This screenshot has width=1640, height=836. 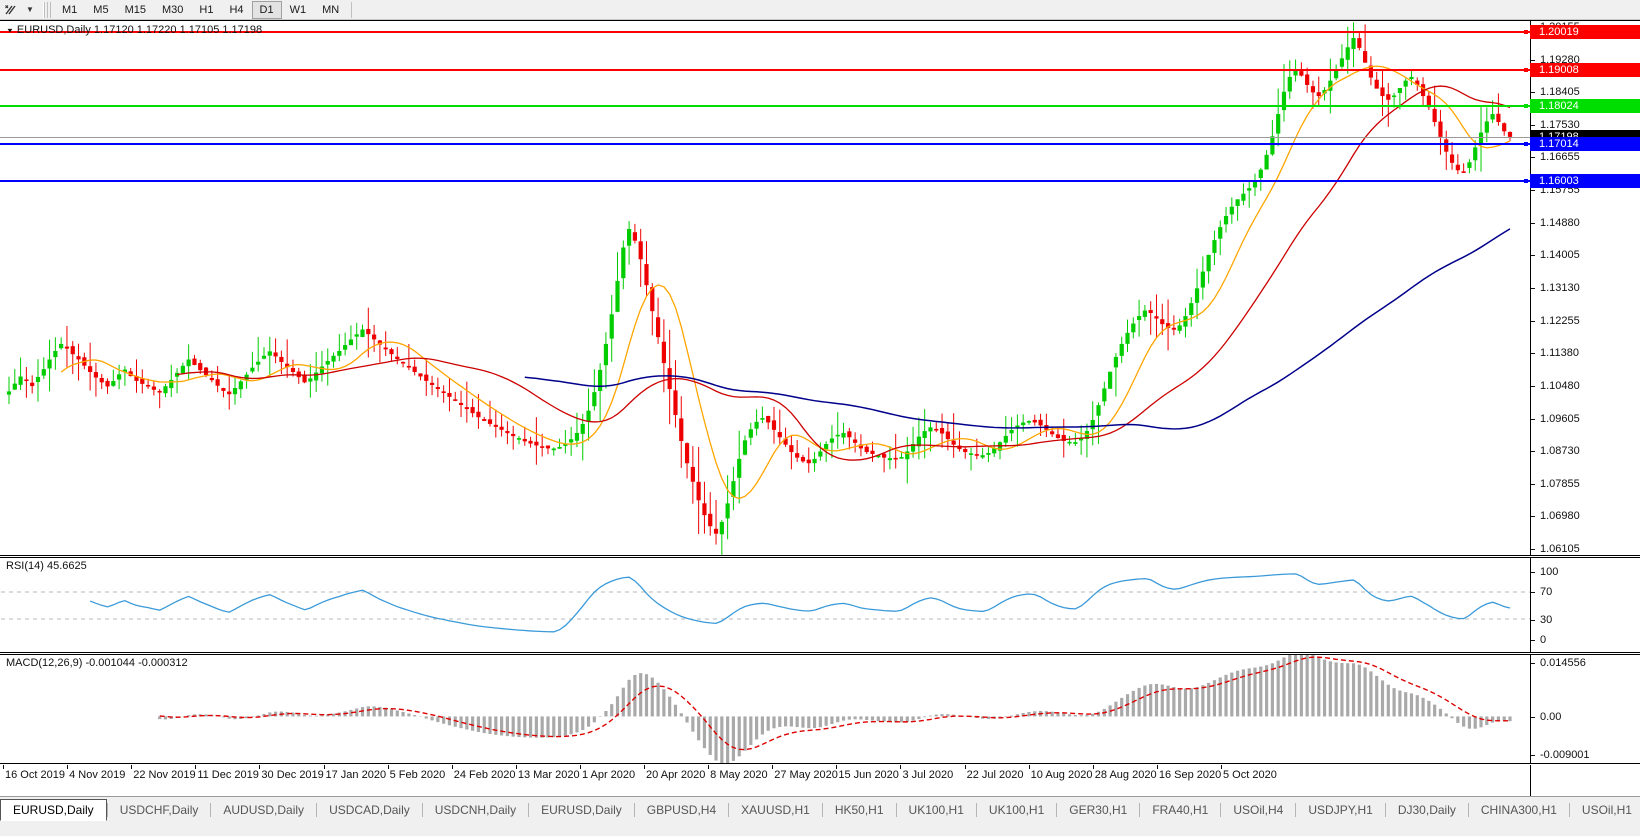 I want to click on date-axis-label: 1 Apr 2020, so click(x=608, y=775).